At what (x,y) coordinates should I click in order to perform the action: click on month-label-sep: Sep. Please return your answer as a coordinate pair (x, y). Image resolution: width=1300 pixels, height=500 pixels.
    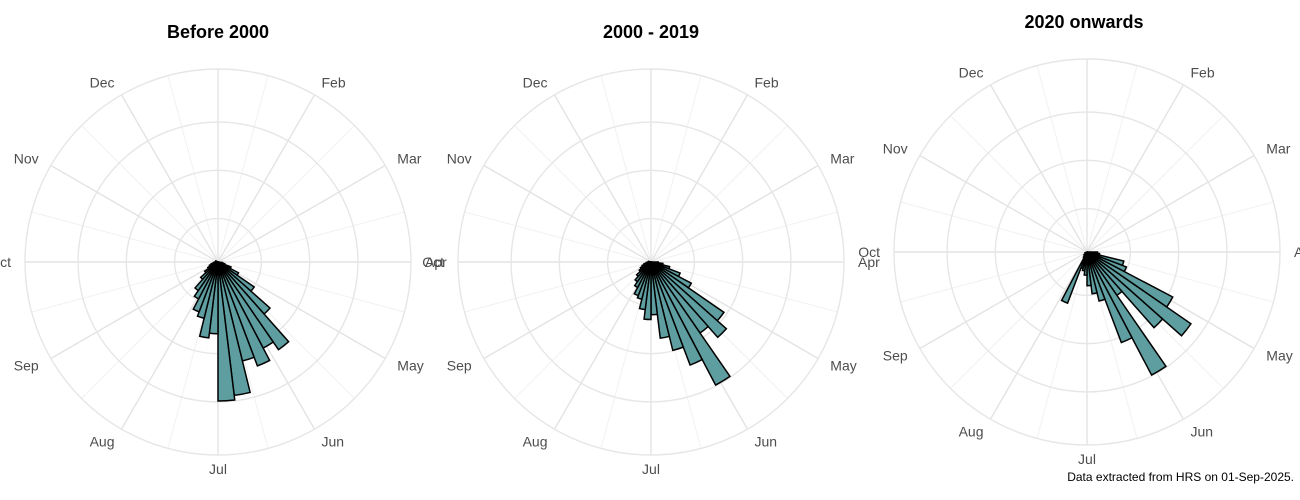
    Looking at the image, I should click on (459, 366).